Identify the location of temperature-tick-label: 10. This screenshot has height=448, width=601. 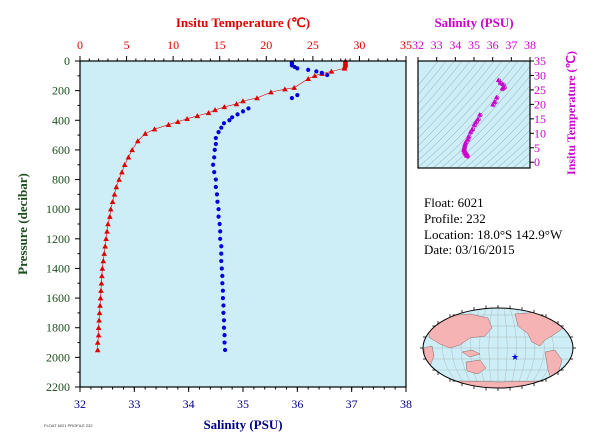
(173, 45).